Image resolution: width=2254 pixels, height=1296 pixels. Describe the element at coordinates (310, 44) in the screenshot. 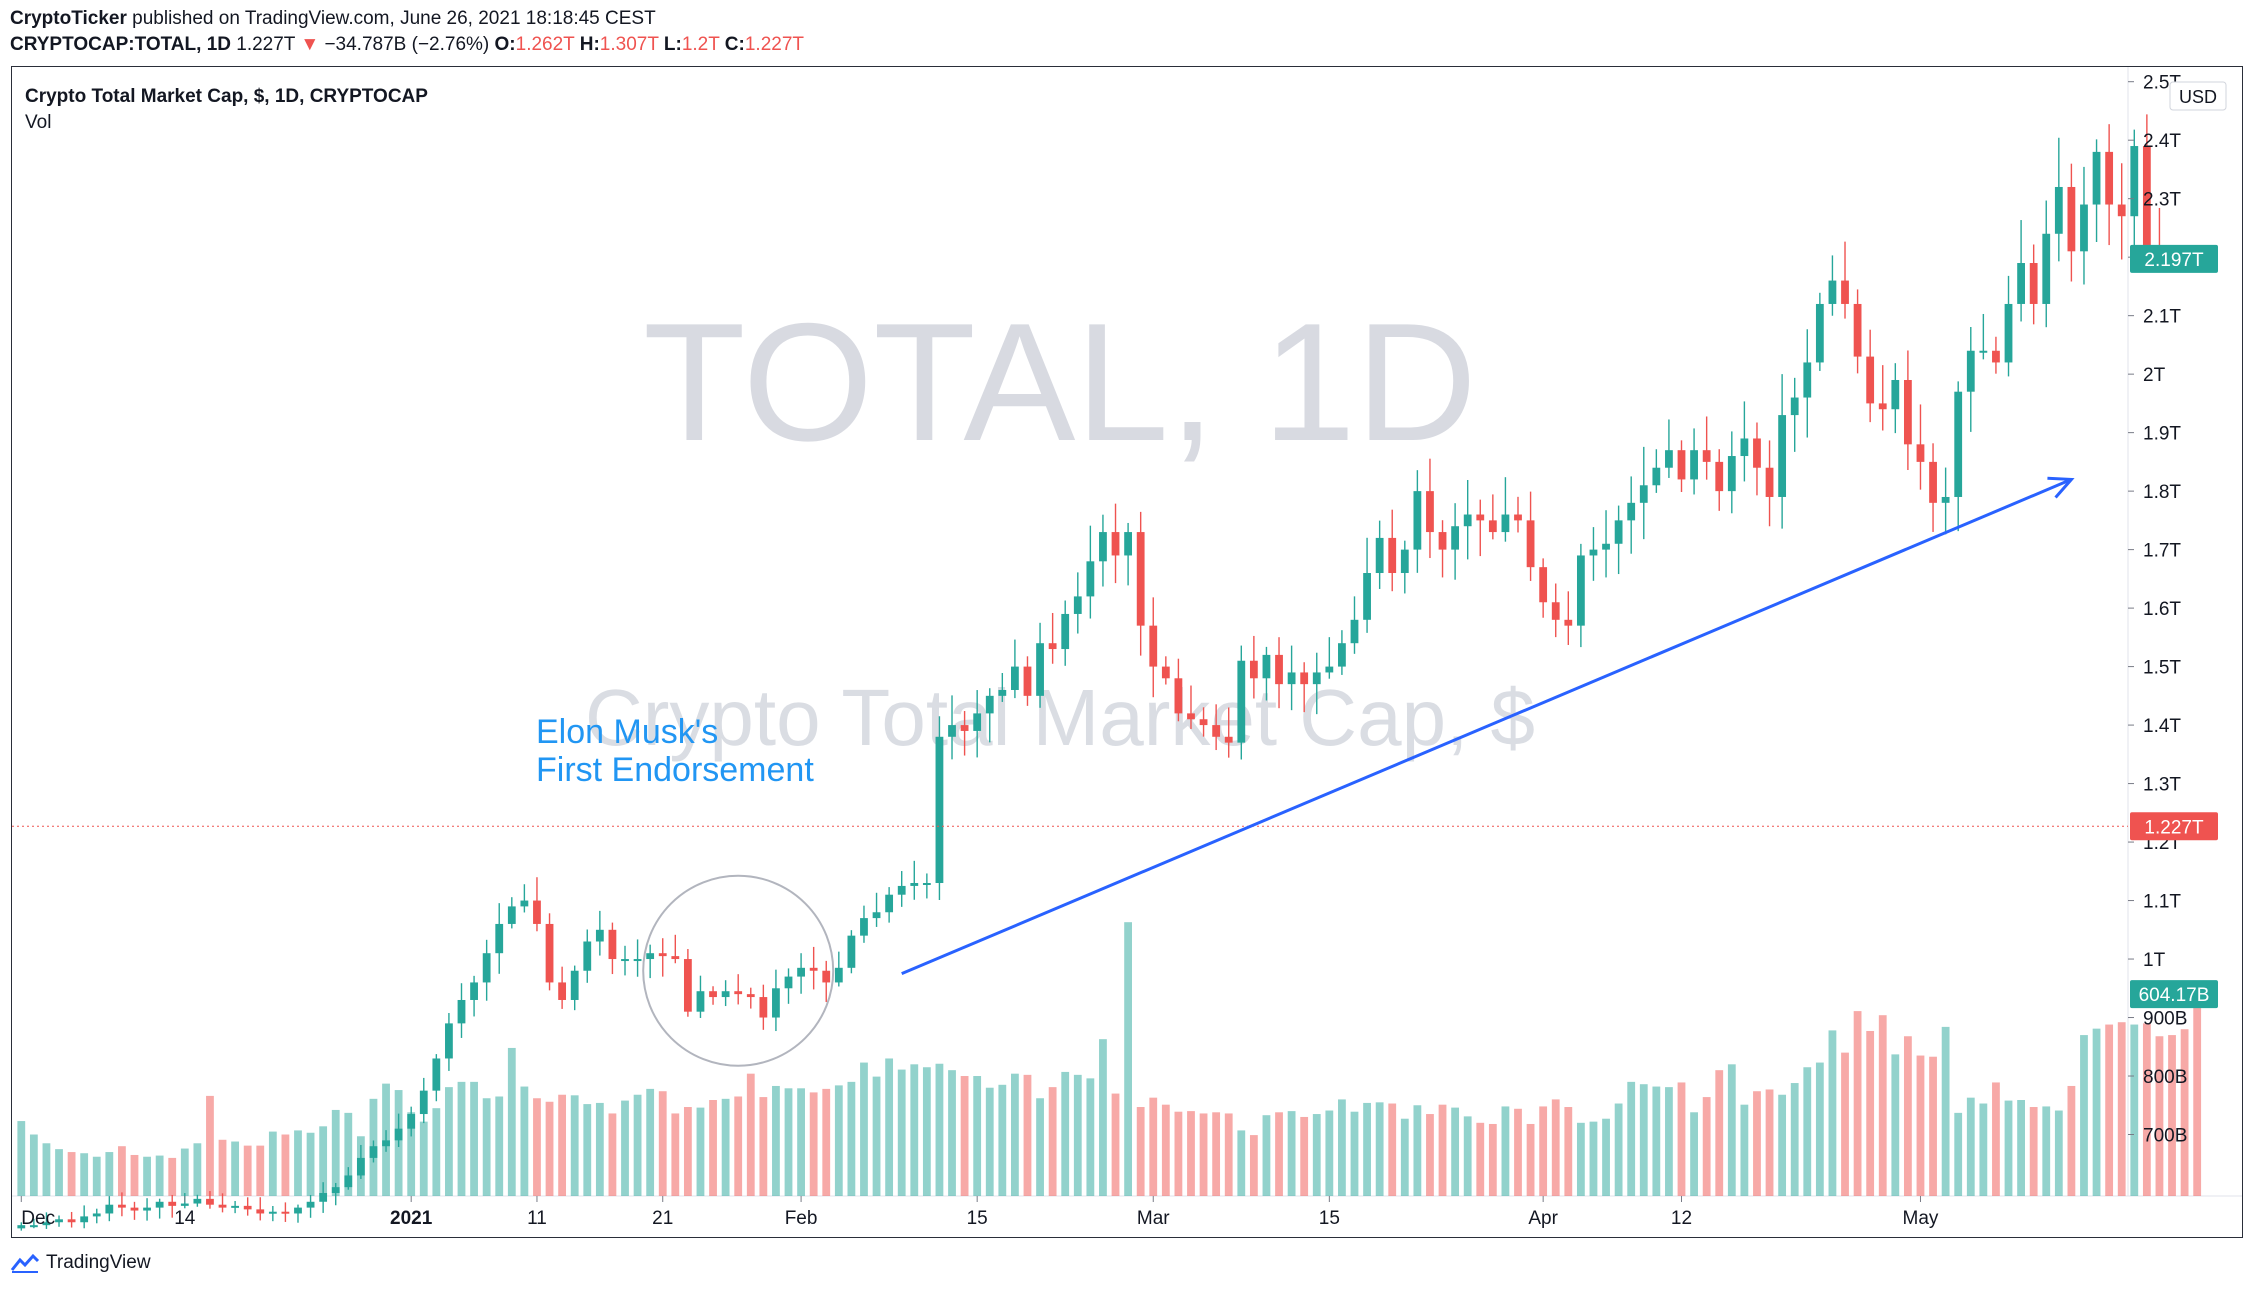

I see `down-arrow-icon: ▼` at that location.